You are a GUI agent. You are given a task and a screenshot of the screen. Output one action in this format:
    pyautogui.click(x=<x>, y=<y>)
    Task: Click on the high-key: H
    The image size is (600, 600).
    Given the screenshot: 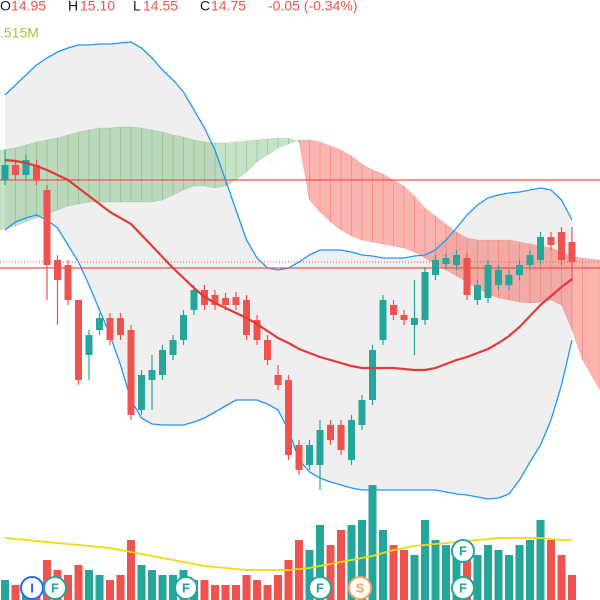 What is the action you would take?
    pyautogui.click(x=73, y=7)
    